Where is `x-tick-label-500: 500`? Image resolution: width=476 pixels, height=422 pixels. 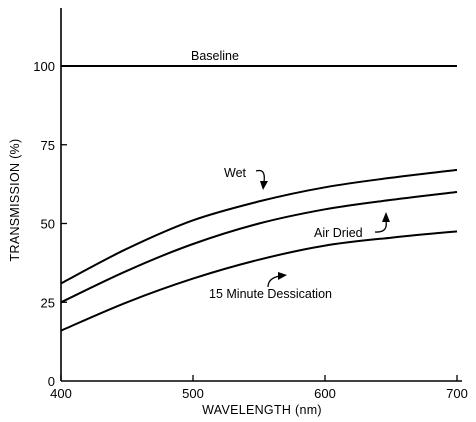 x-tick-label-500: 500 is located at coordinates (193, 393).